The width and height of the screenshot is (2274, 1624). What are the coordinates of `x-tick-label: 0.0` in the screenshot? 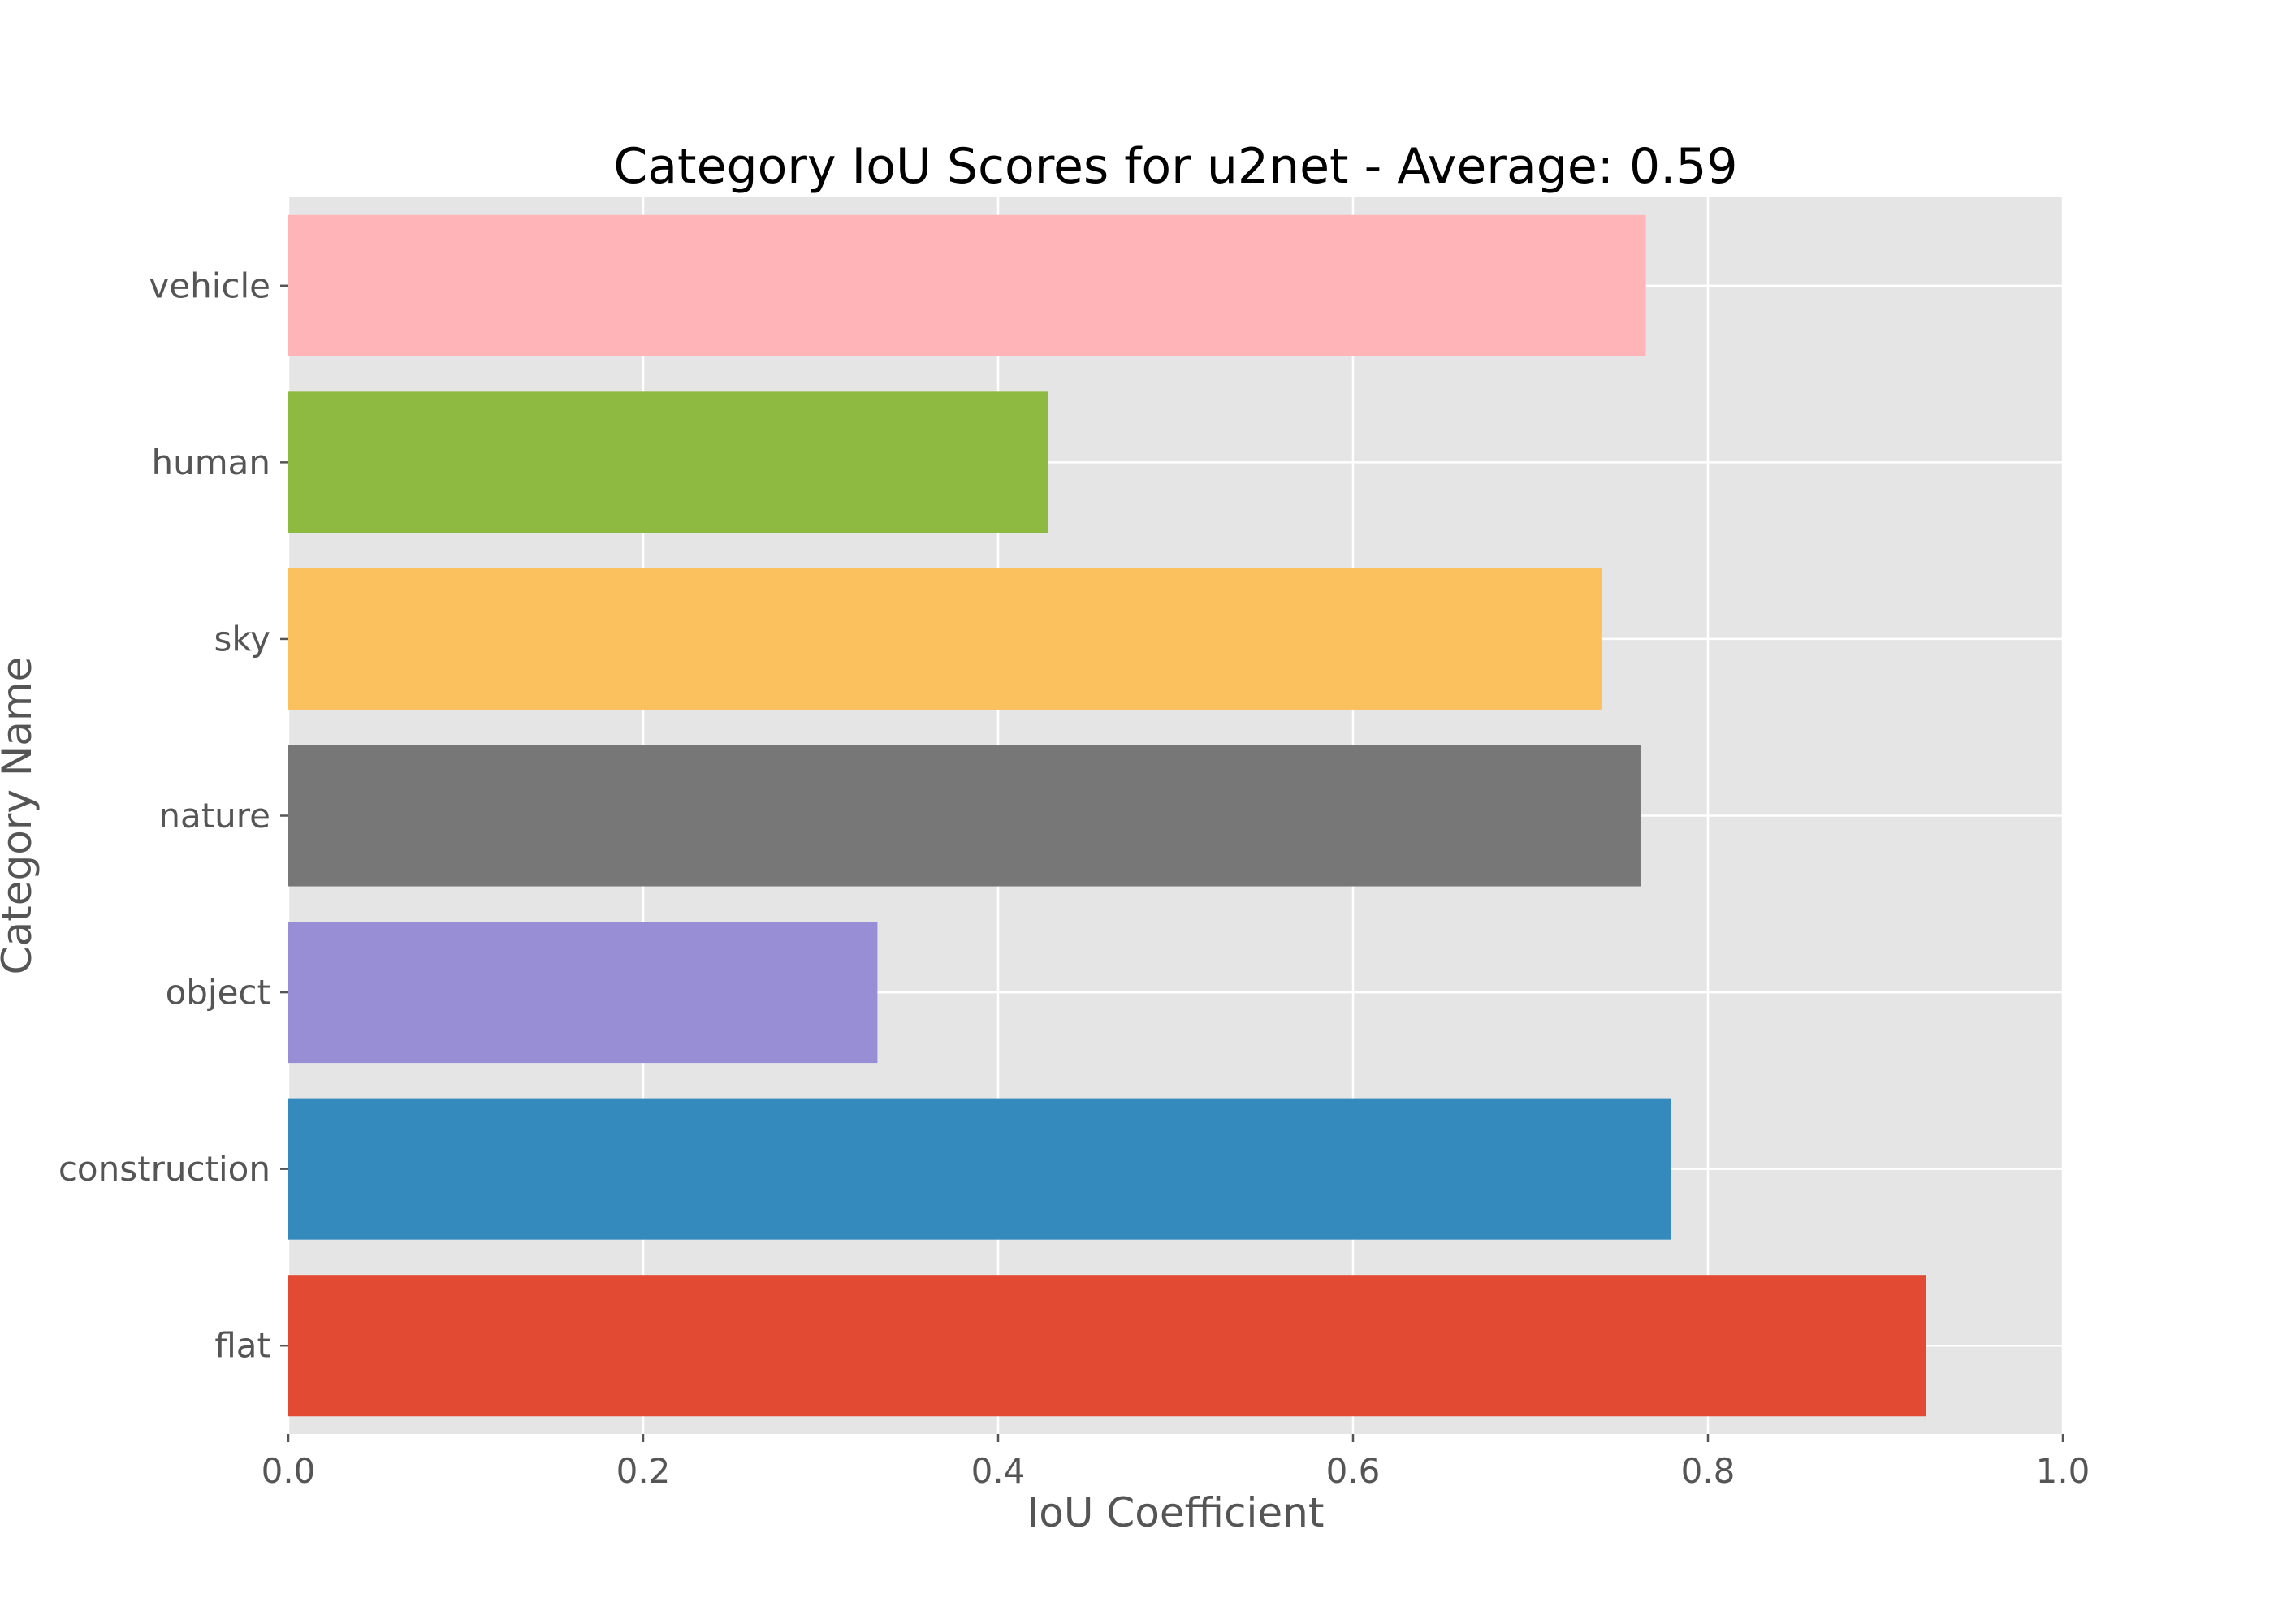 It's located at (289, 1471).